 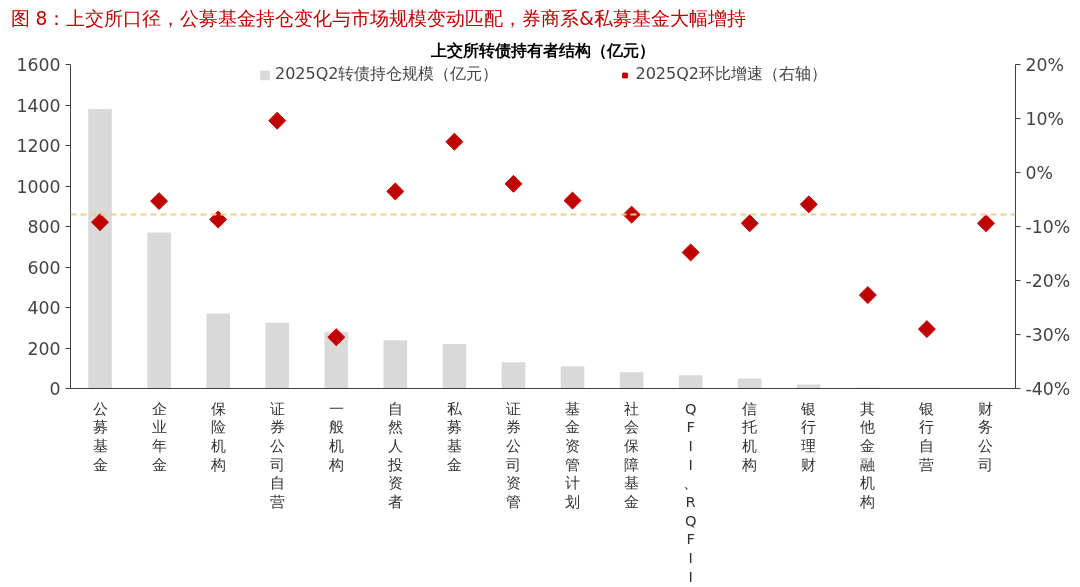 I want to click on x-tick-label: 银行自营, so click(x=926, y=436).